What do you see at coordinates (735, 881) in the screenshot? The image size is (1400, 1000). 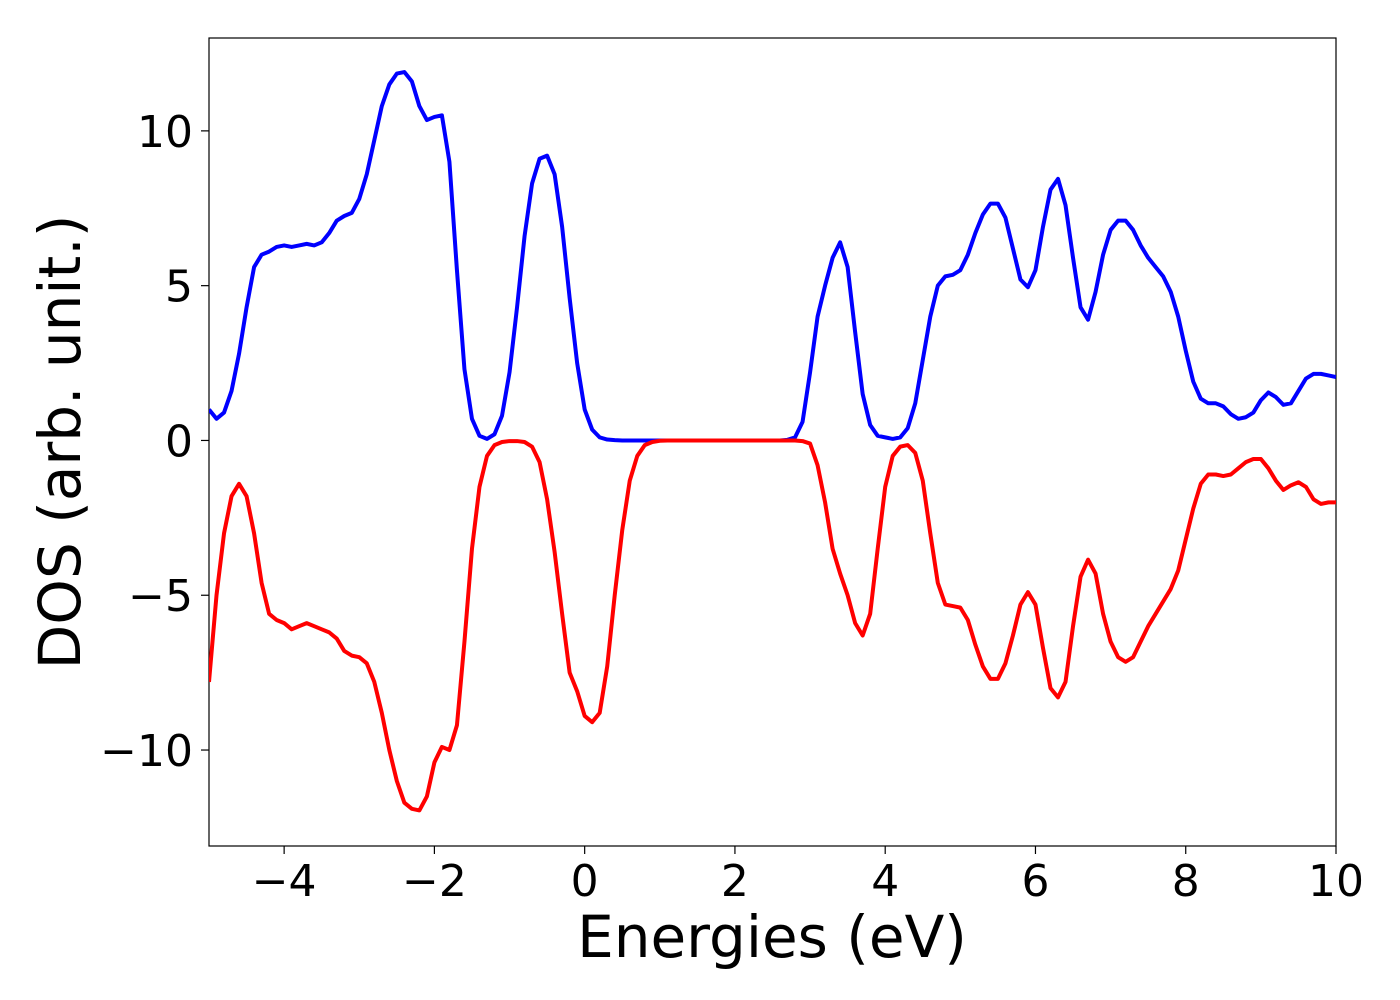 I see `x-tick-label: 2` at bounding box center [735, 881].